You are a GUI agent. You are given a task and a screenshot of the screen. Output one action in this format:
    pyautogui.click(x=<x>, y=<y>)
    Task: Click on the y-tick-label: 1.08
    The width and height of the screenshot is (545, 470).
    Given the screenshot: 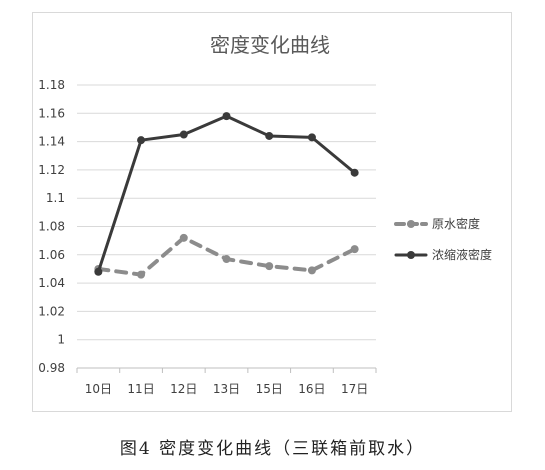 What is the action you would take?
    pyautogui.click(x=51, y=227)
    